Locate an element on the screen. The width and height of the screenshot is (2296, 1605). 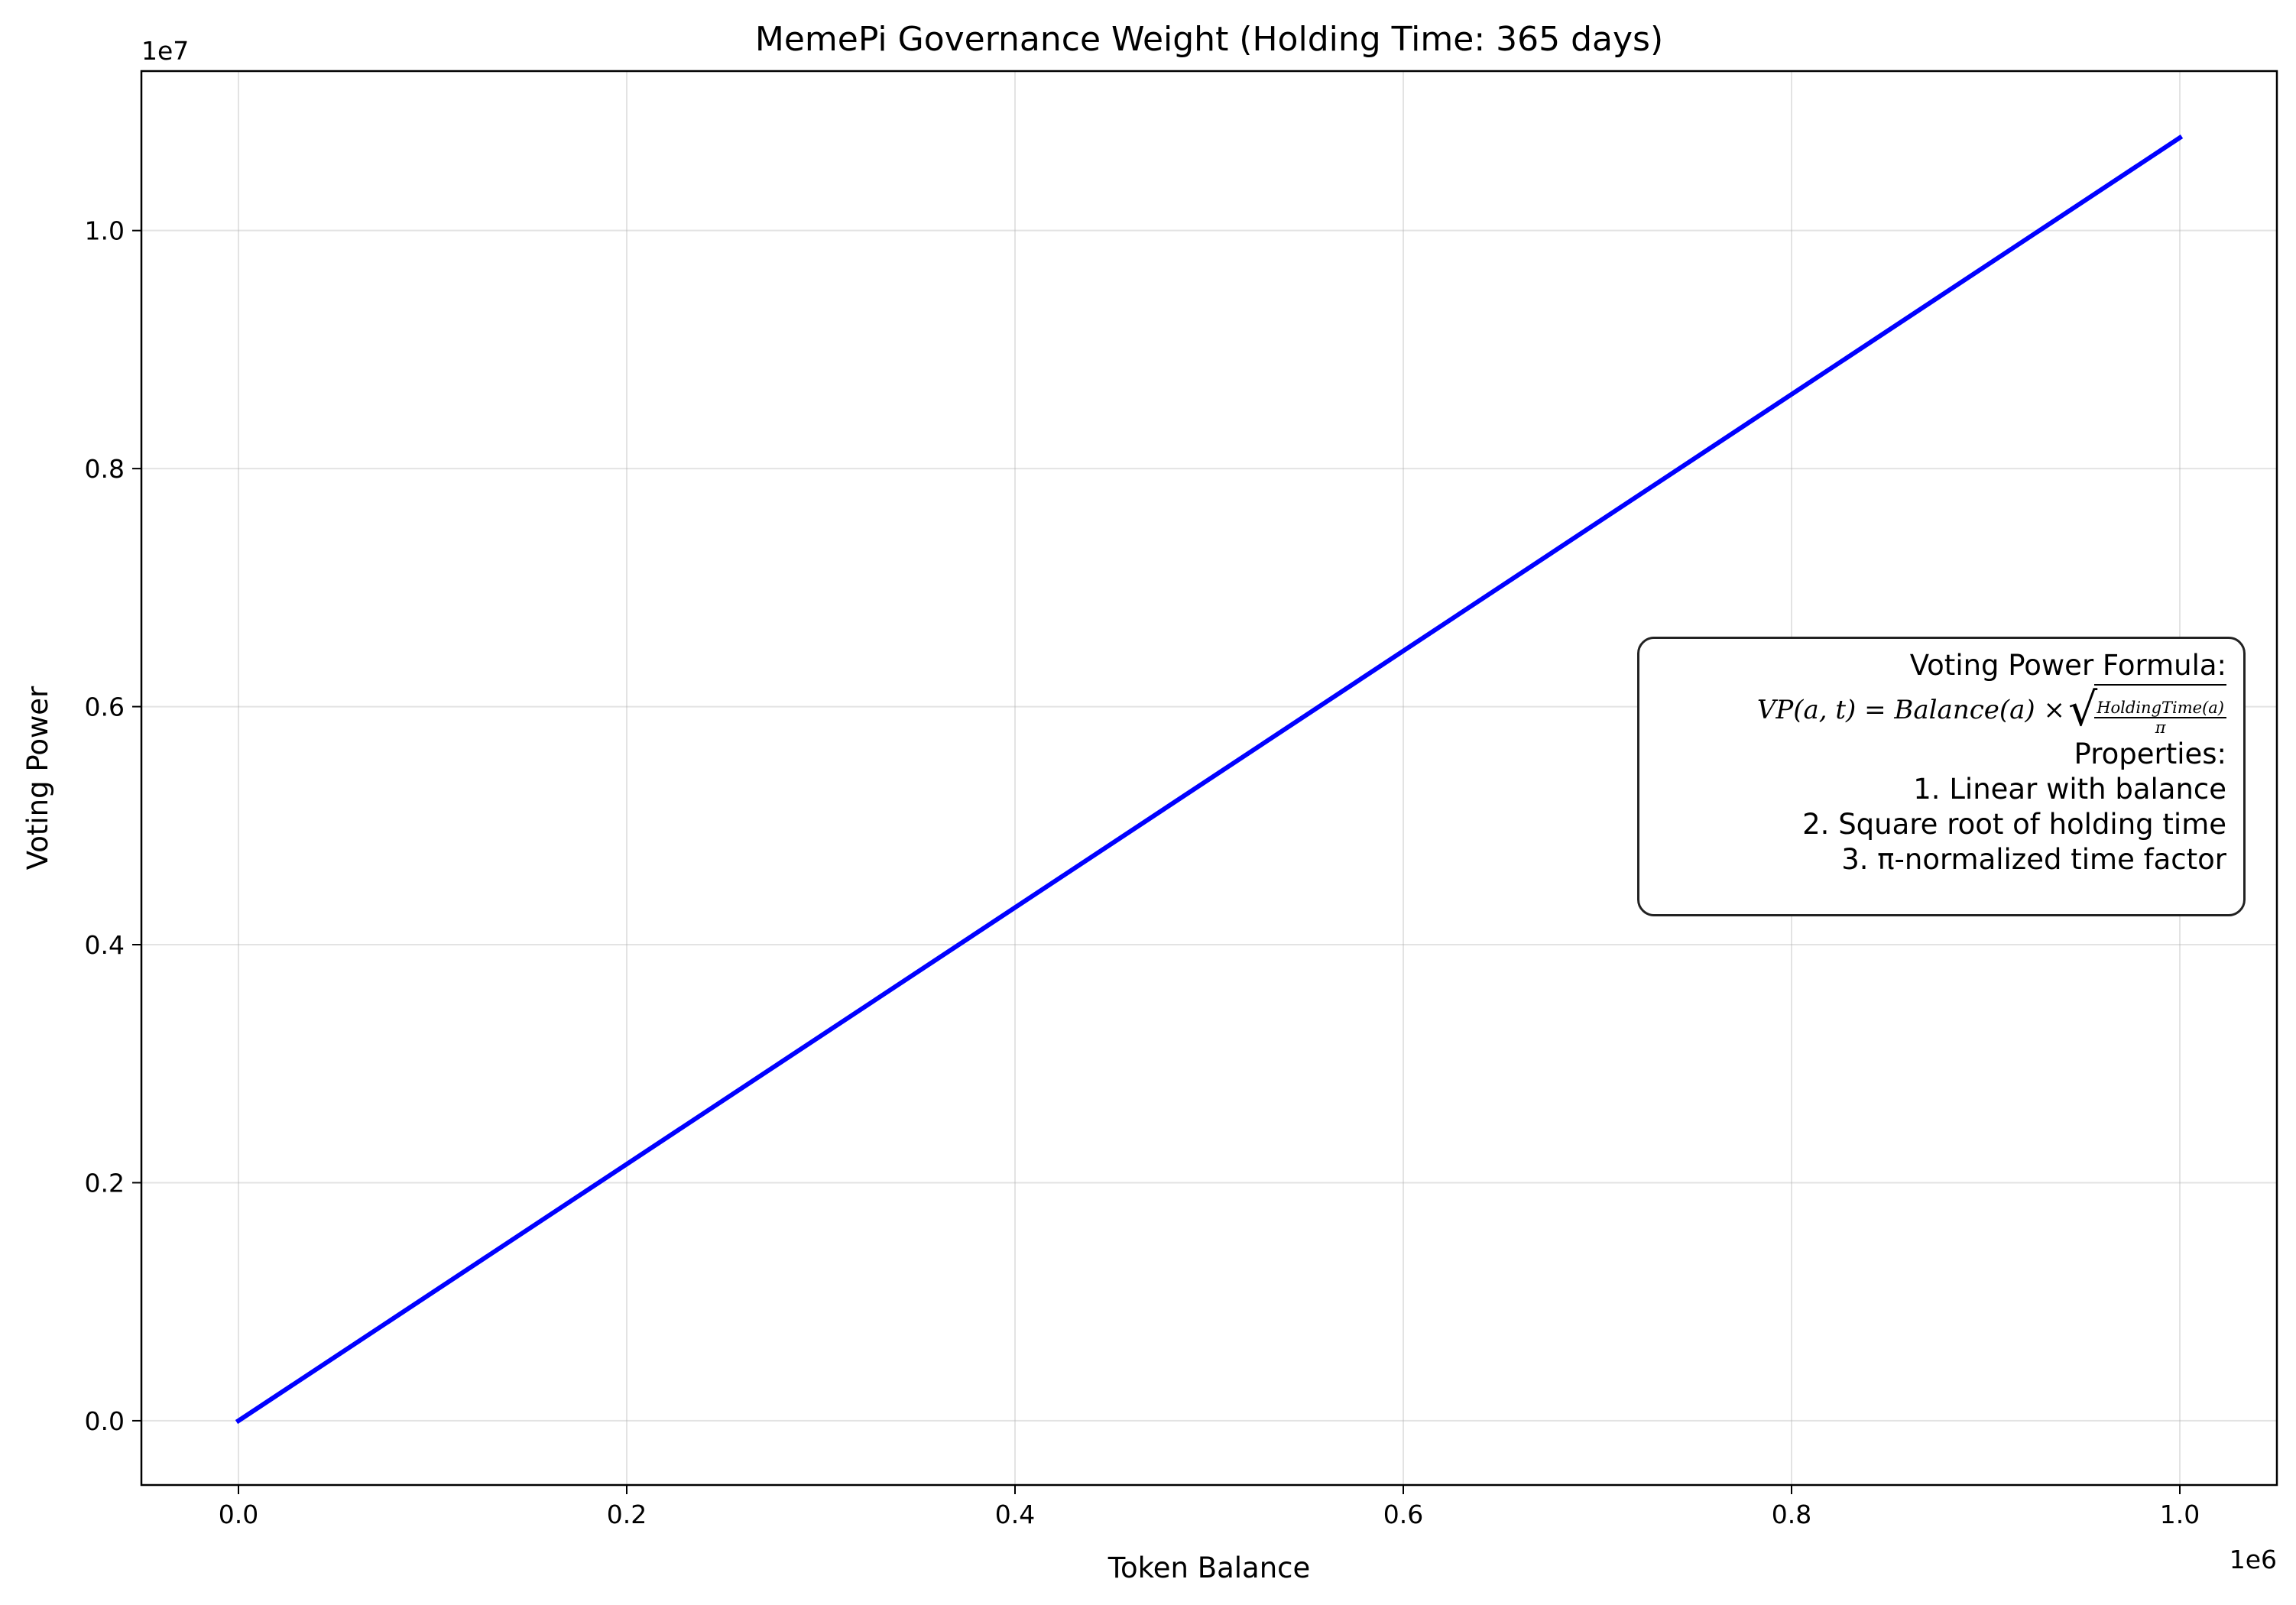
property-1: 1. Linear with balance is located at coordinates (2069, 789).